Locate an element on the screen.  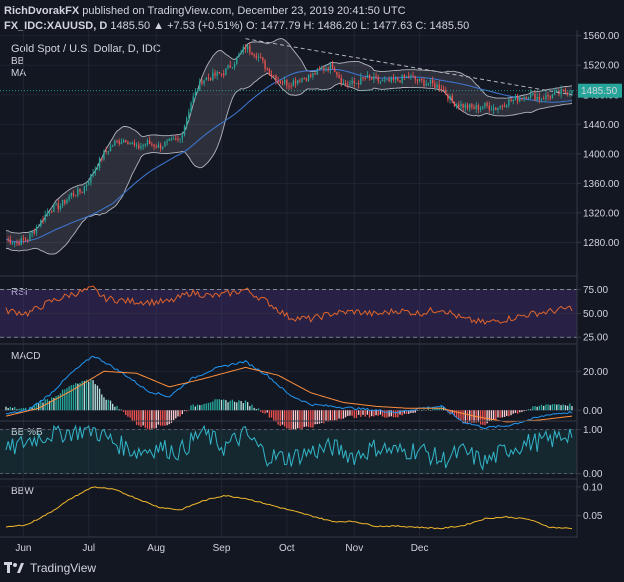
bb-indicator-label: BB is located at coordinates (18, 61).